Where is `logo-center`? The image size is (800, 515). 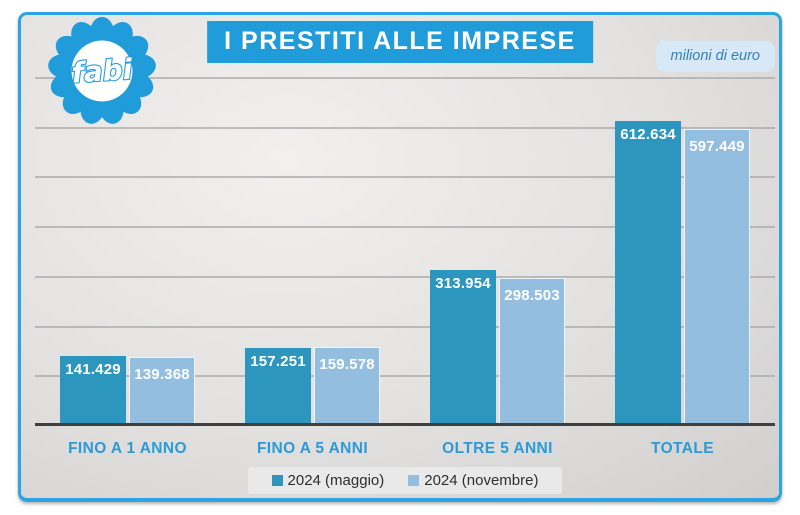 logo-center is located at coordinates (102, 71).